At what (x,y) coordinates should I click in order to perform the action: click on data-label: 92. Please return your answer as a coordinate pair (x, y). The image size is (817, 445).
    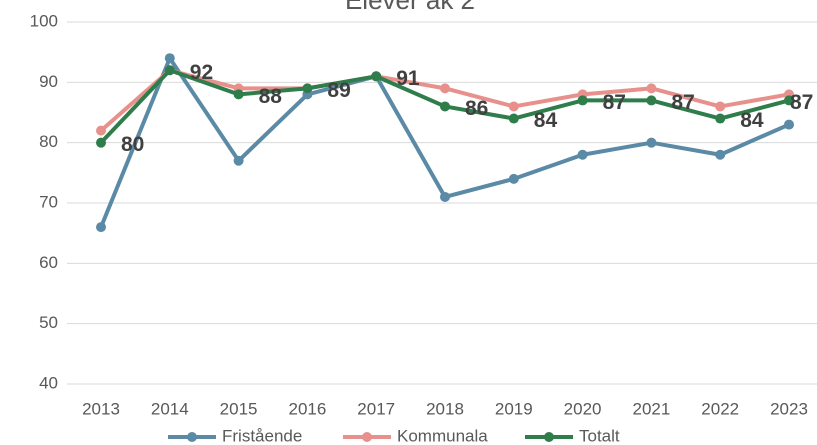
    Looking at the image, I should click on (201, 72).